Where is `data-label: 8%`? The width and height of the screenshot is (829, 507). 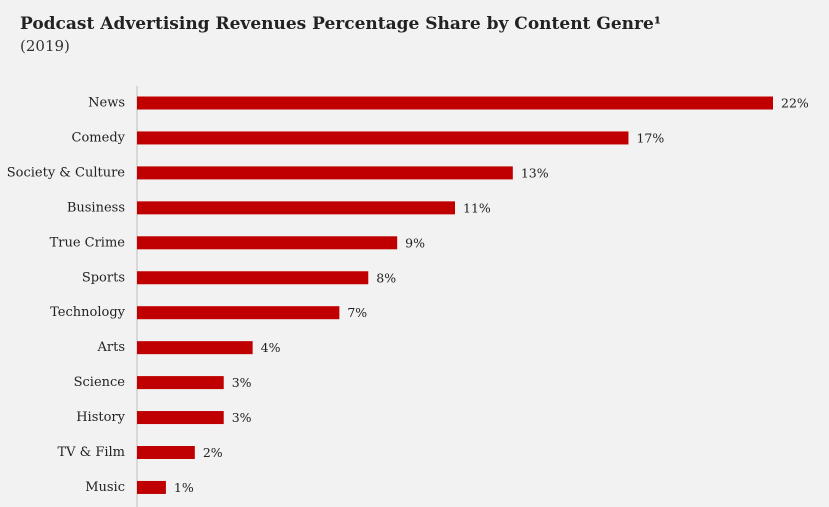 data-label: 8% is located at coordinates (386, 277).